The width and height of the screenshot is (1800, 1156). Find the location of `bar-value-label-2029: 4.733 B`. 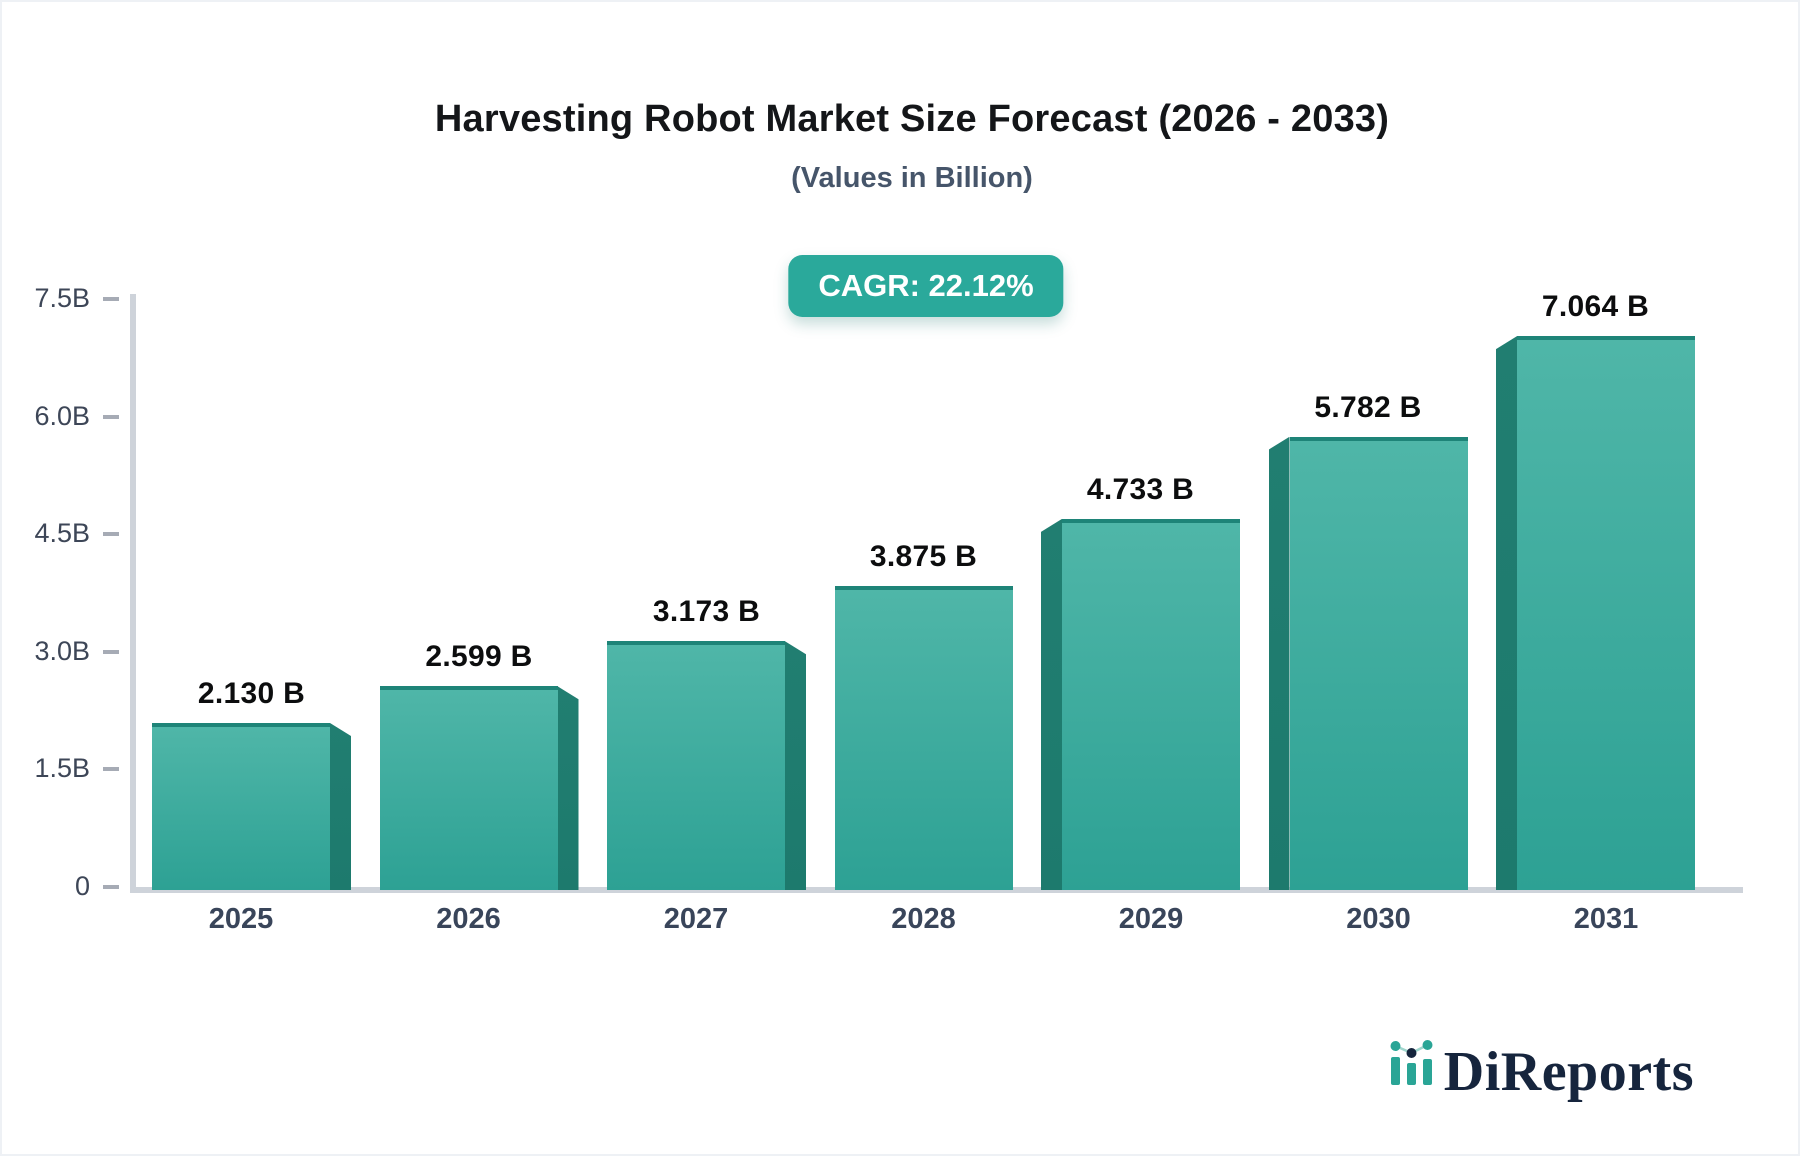

bar-value-label-2029: 4.733 B is located at coordinates (1140, 489).